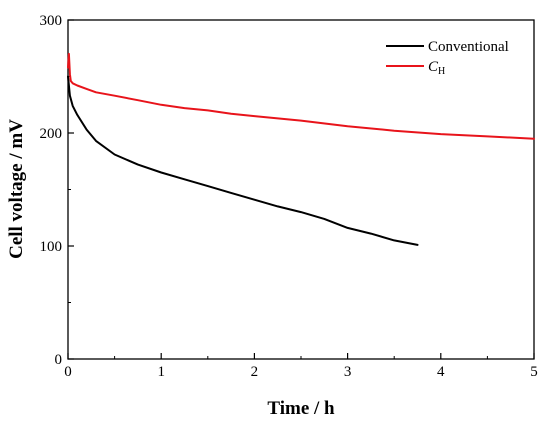 Image resolution: width=550 pixels, height=422 pixels. What do you see at coordinates (161, 372) in the screenshot?
I see `x-tick-label: 1` at bounding box center [161, 372].